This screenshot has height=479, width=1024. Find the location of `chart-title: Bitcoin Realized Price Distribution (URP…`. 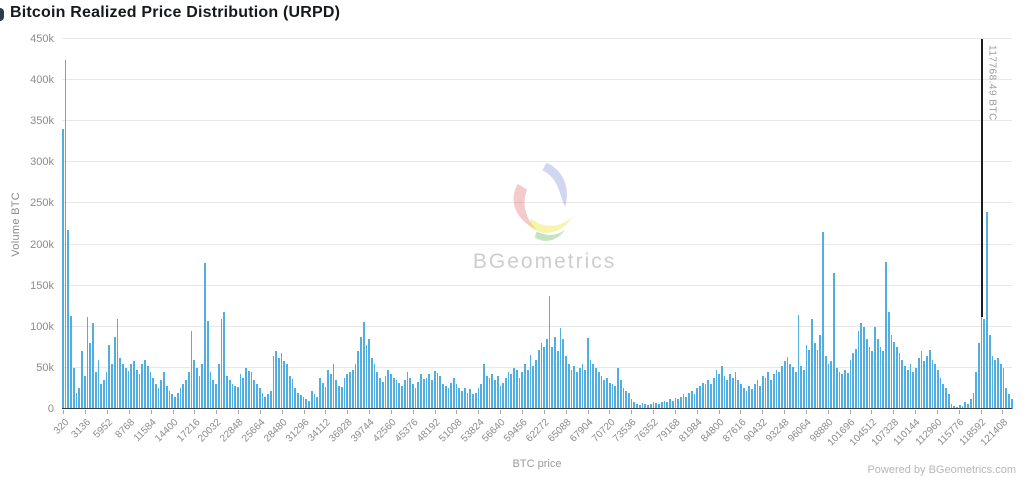

chart-title: Bitcoin Realized Price Distribution (URP… is located at coordinates (175, 12).